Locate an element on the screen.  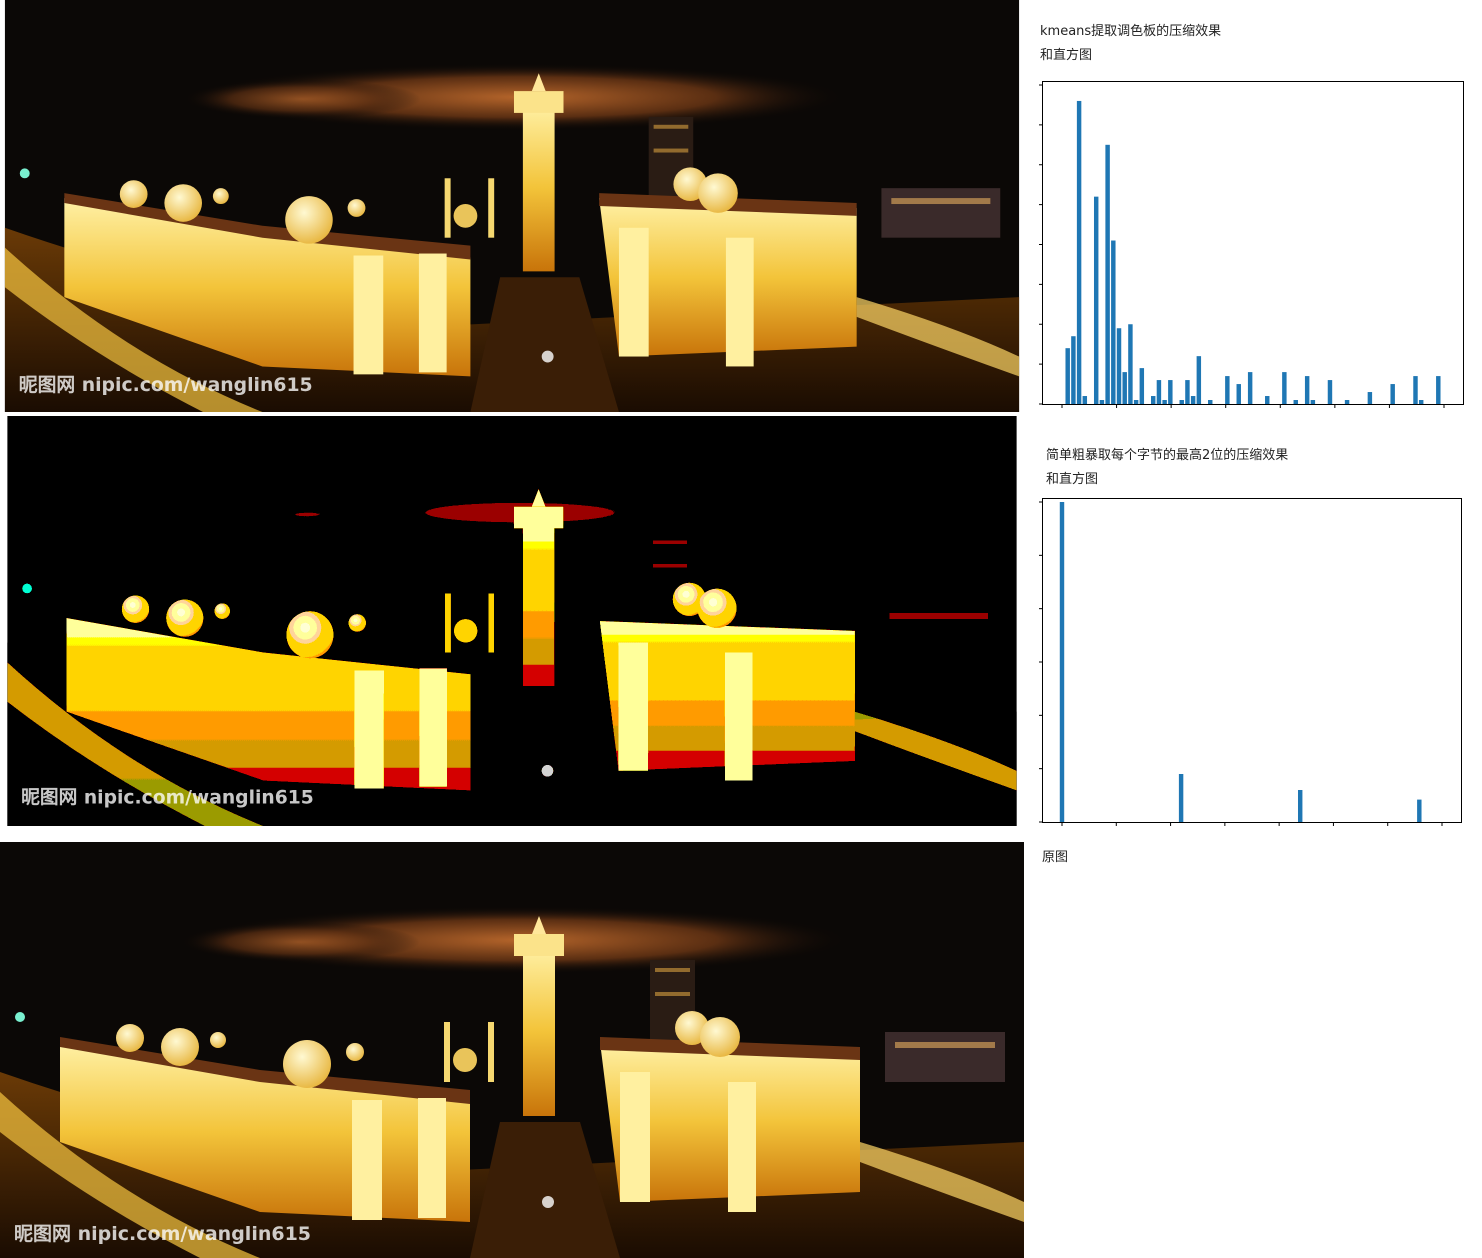
plot-frame is located at coordinates (1252, 660).